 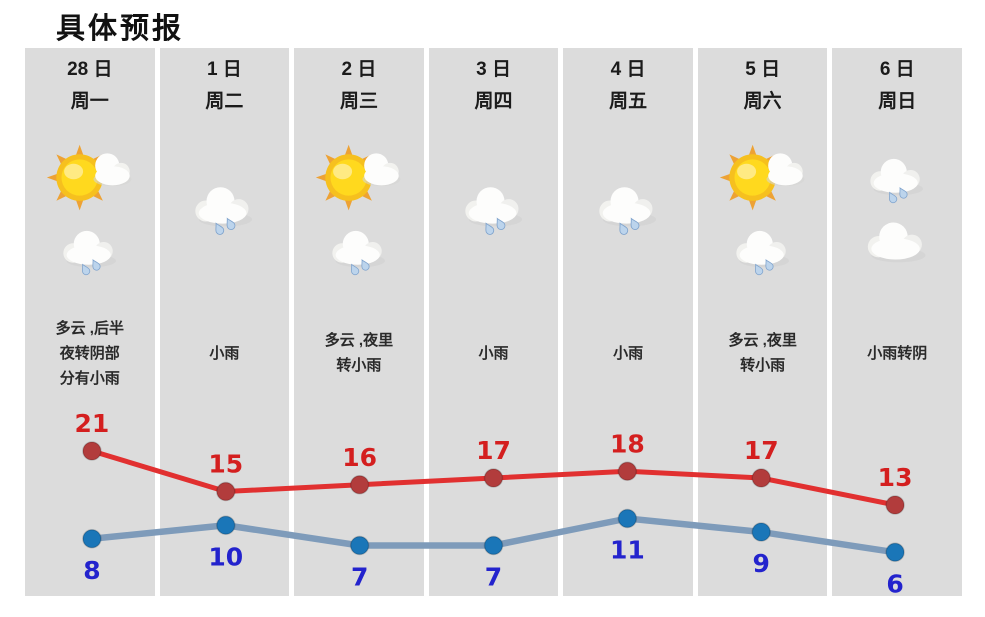 I want to click on weekday-label: 周一, so click(x=89, y=101).